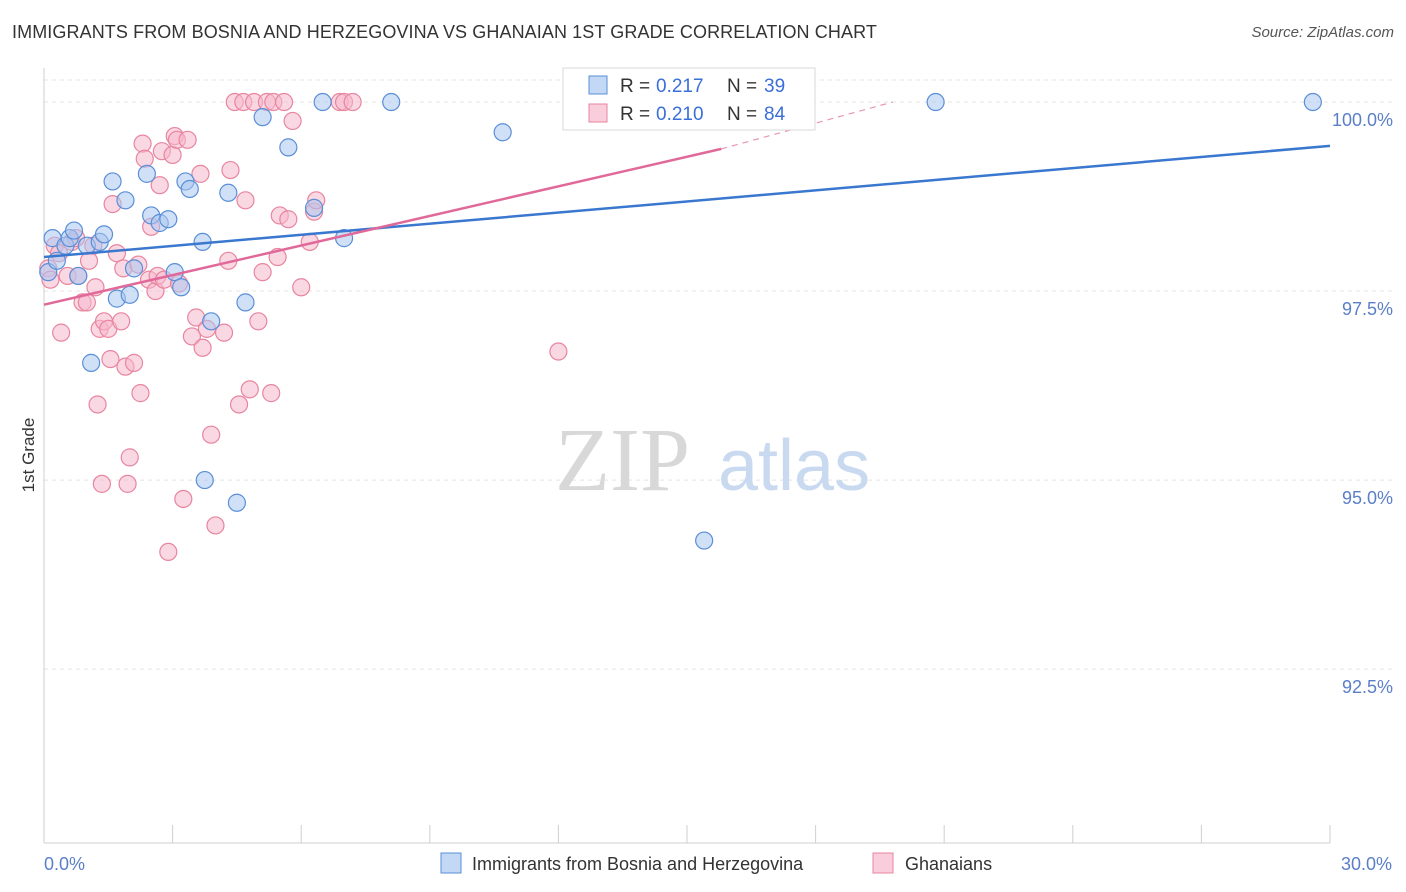 This screenshot has height=892, width=1406. I want to click on y-tick-label: 97.5%, so click(1367, 309).